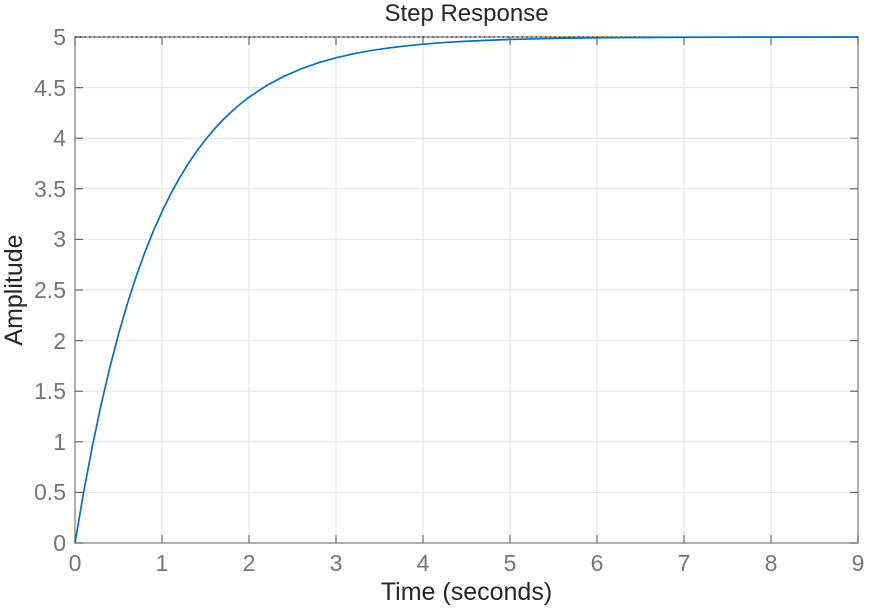 This screenshot has height=610, width=880. Describe the element at coordinates (50, 290) in the screenshot. I see `y-tick-label: 2.5` at that location.